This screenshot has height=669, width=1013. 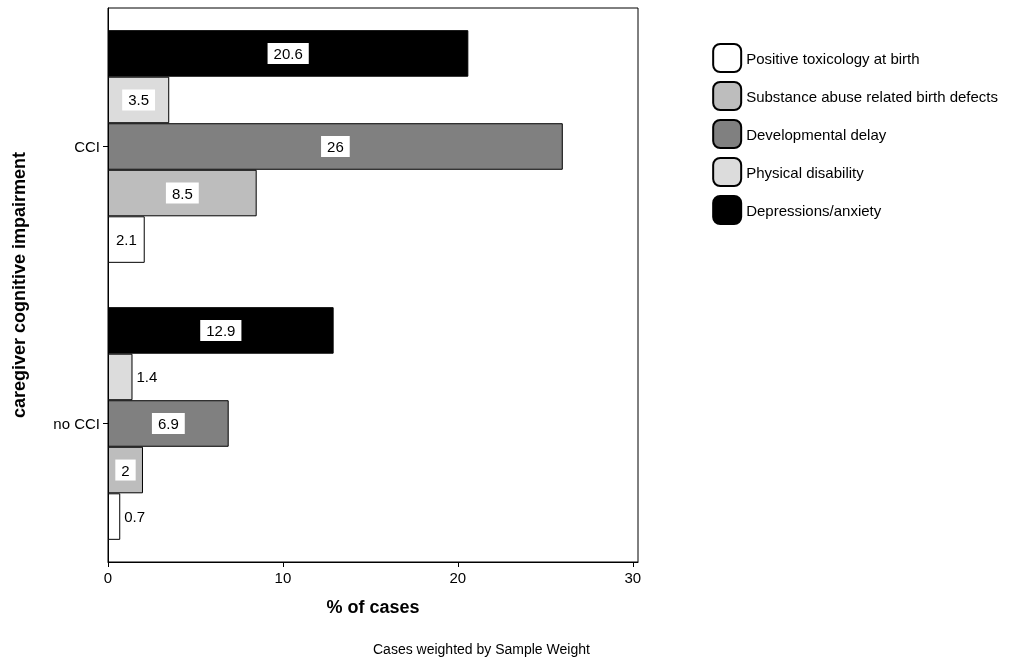 I want to click on data-label: 26, so click(x=335, y=146).